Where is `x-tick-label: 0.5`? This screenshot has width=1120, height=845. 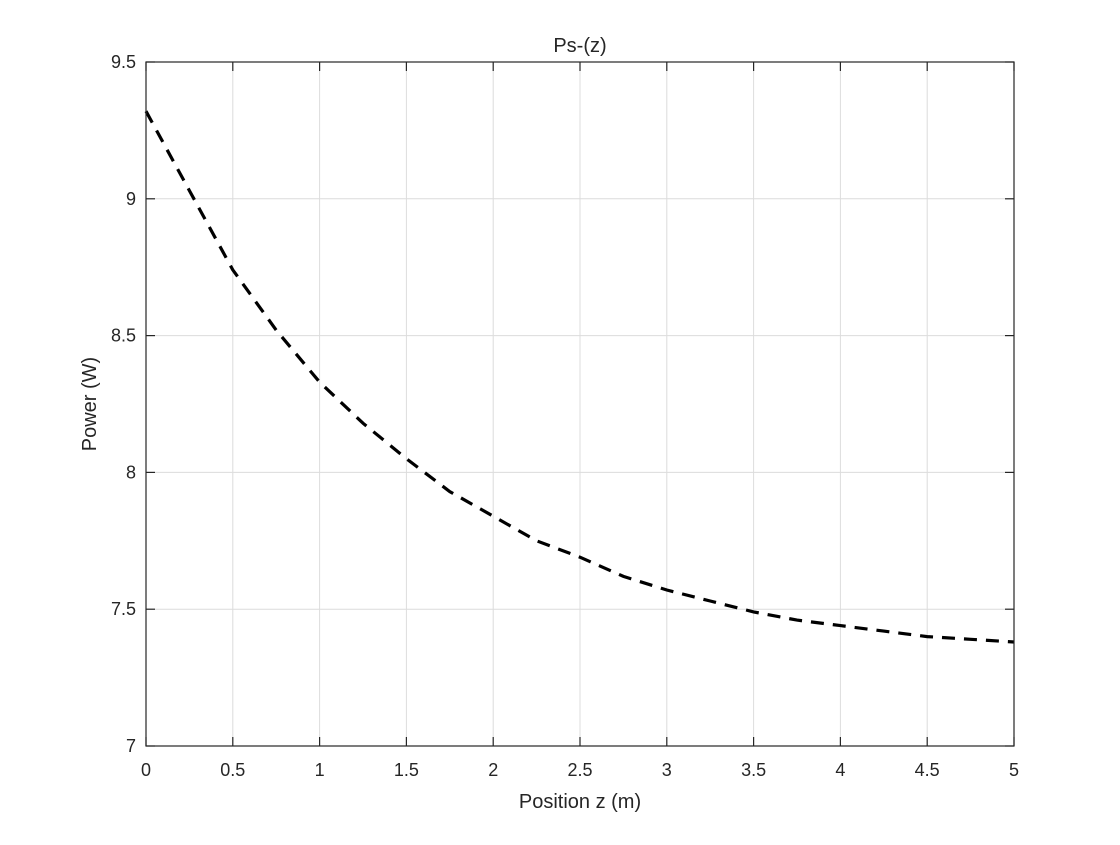 x-tick-label: 0.5 is located at coordinates (232, 770).